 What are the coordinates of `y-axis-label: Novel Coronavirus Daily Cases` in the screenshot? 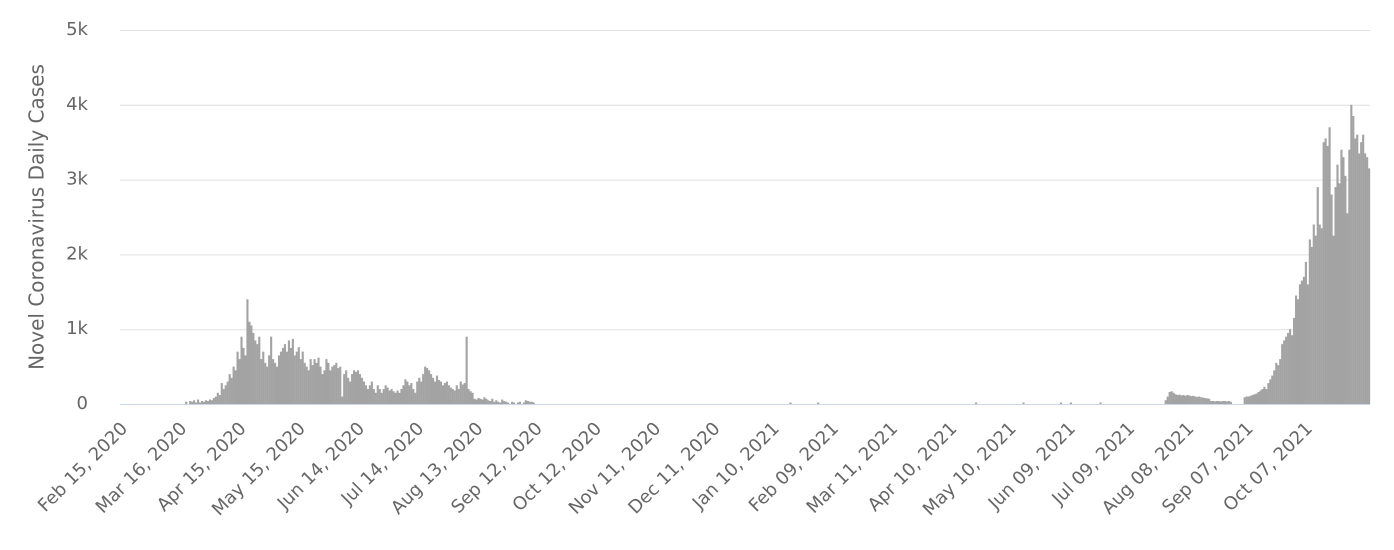 It's located at (37, 217).